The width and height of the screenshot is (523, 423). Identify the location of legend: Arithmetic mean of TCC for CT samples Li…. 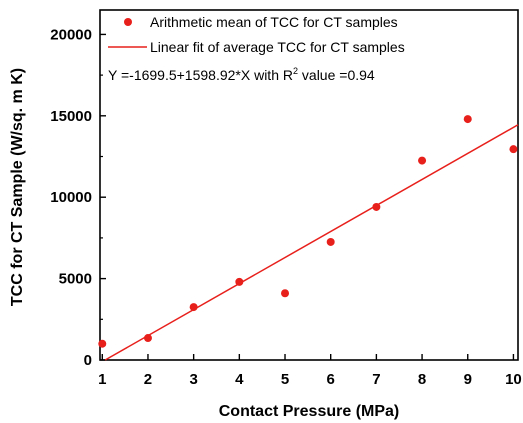
(256, 34).